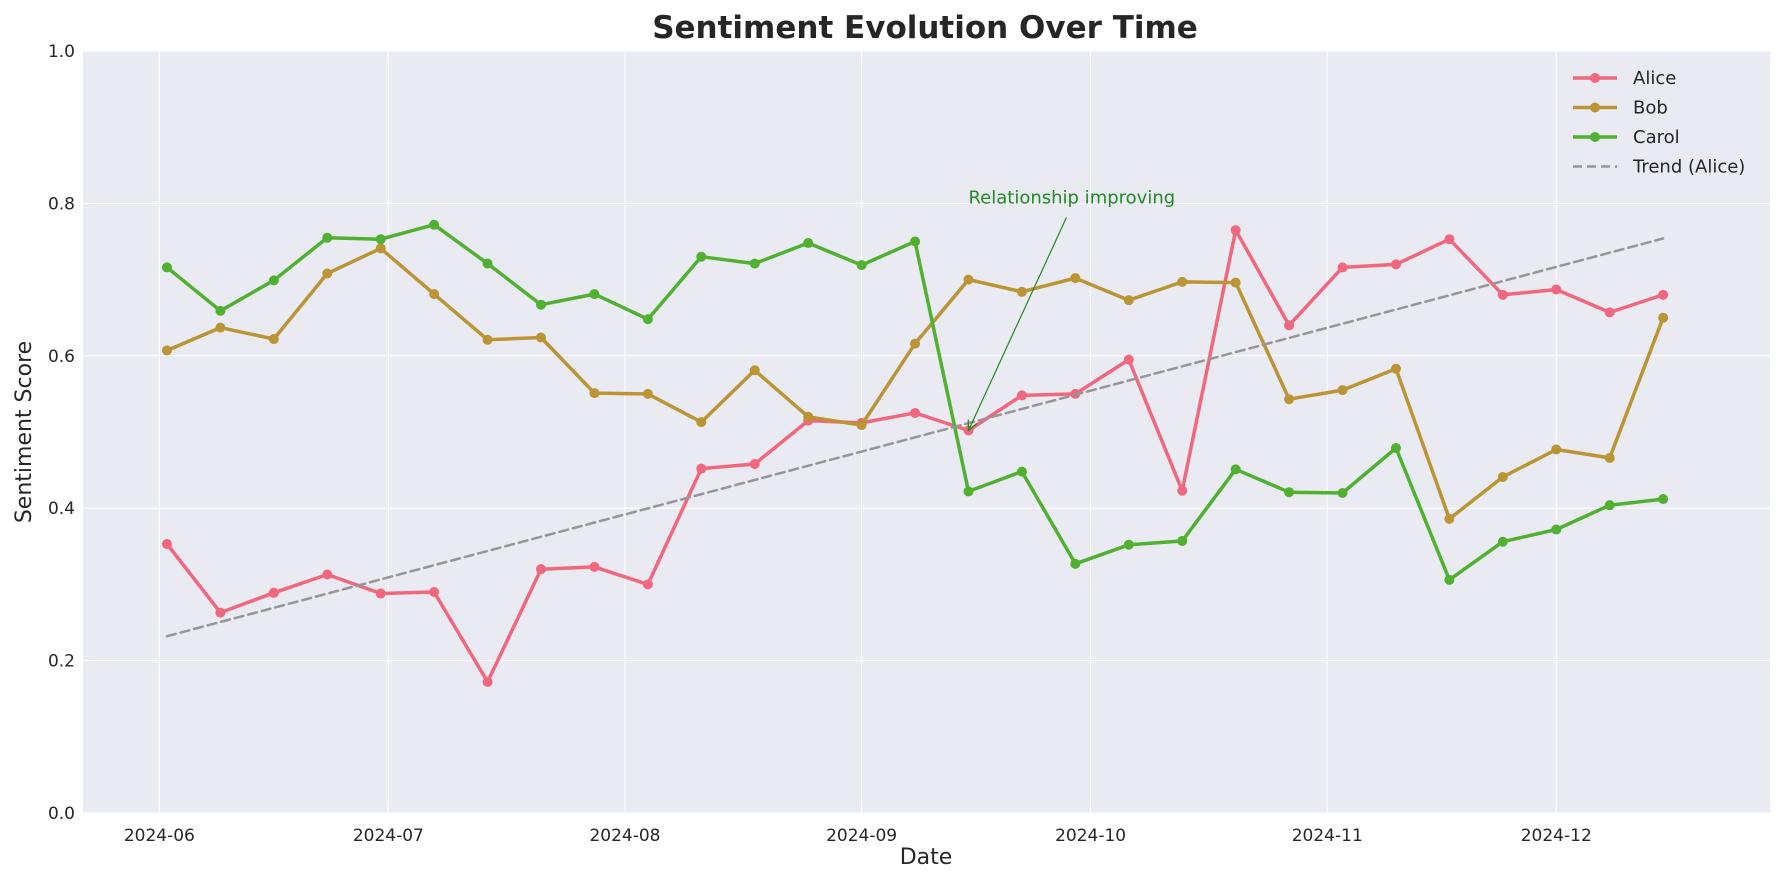 The height and width of the screenshot is (888, 1785). What do you see at coordinates (61, 52) in the screenshot?
I see `y-tick-label: 1.0` at bounding box center [61, 52].